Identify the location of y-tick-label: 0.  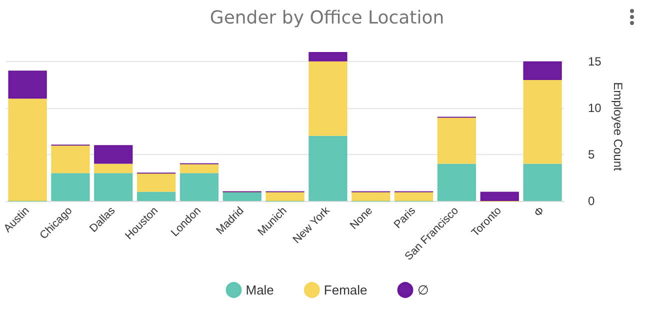
(591, 201).